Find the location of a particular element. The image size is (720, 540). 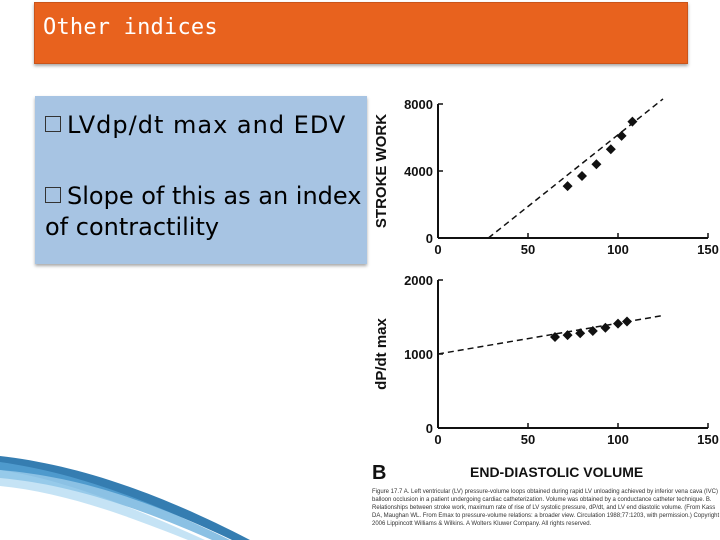

fit-line is located at coordinates (575, 168).